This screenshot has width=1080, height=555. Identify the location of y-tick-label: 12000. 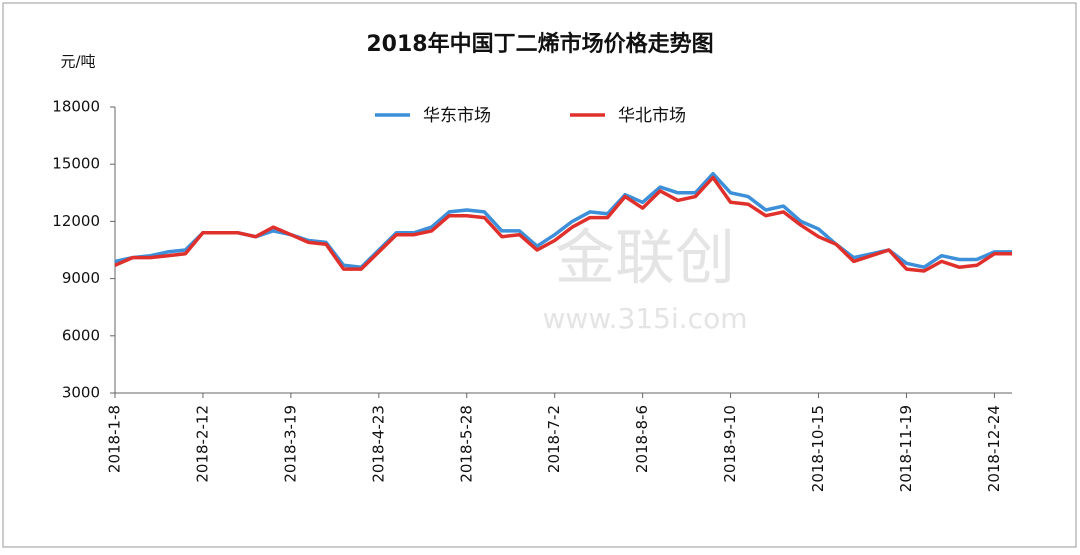
(76, 221).